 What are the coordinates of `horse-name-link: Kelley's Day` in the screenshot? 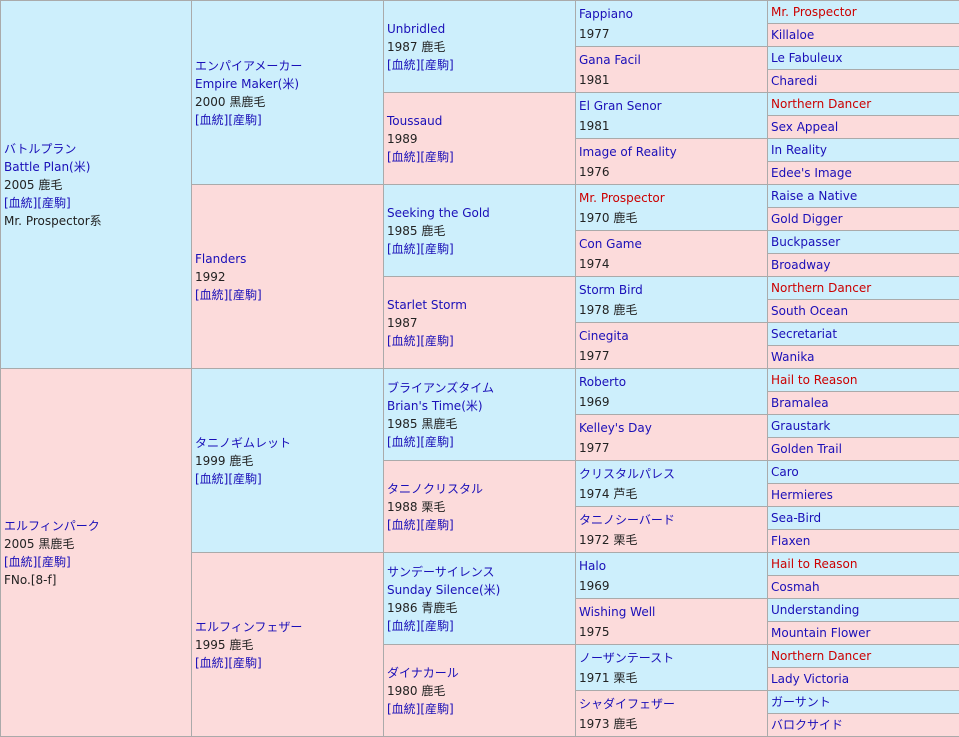 It's located at (671, 428).